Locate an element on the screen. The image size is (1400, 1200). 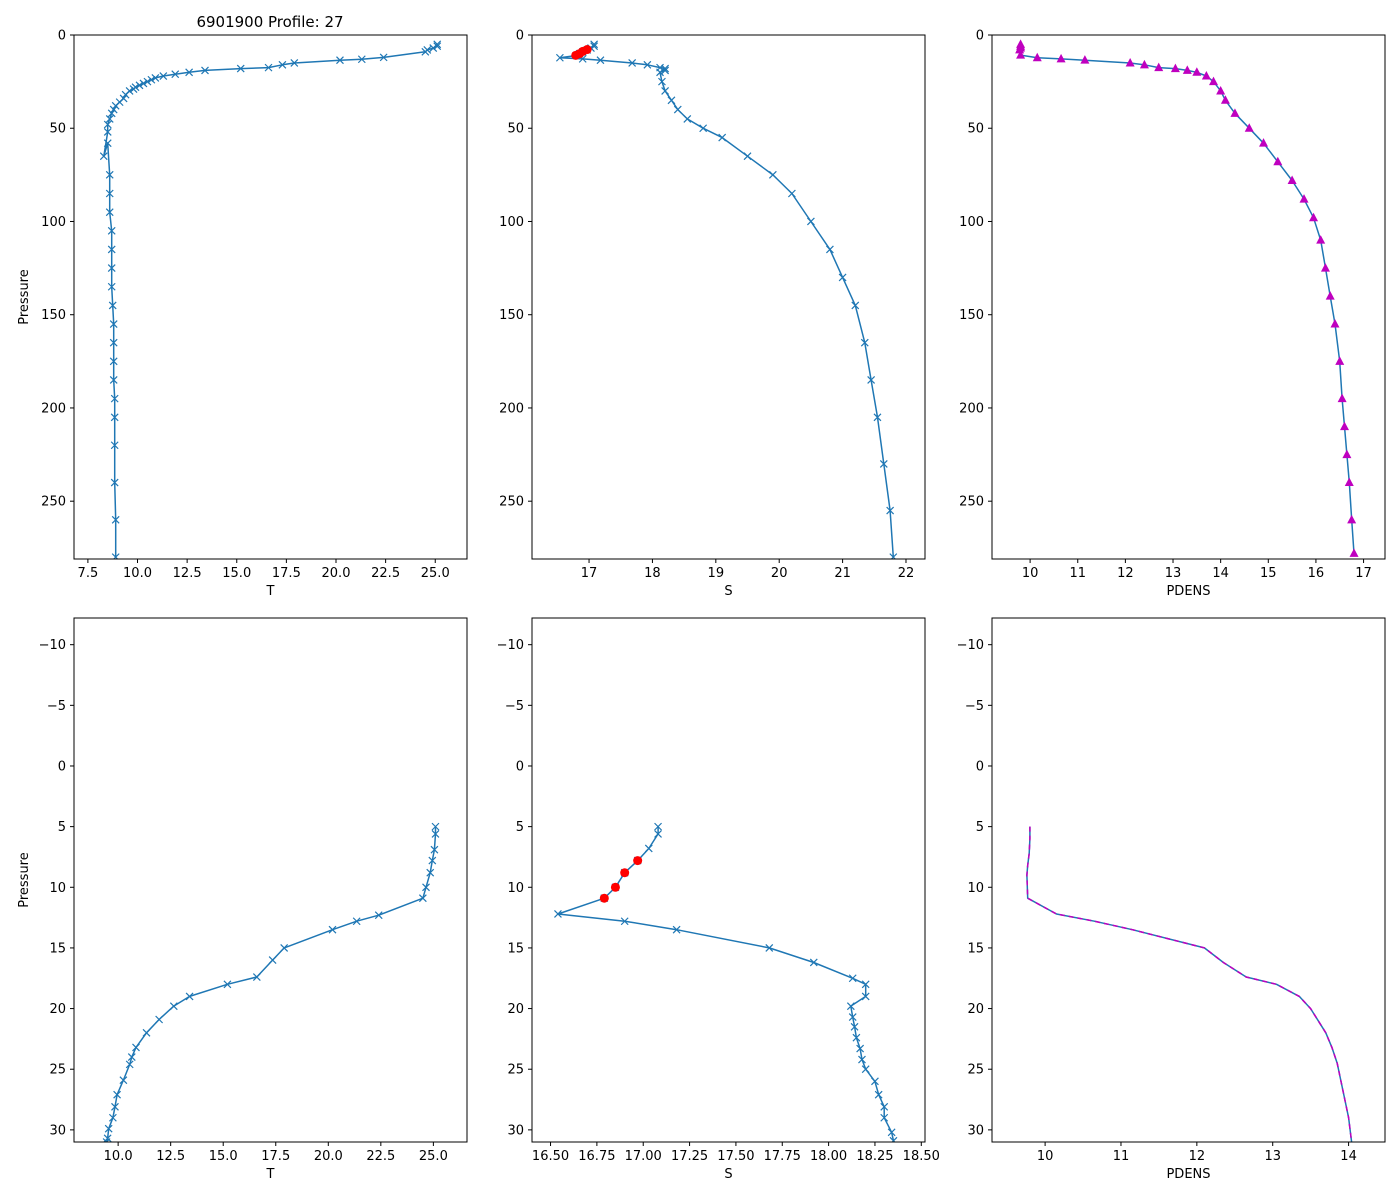
y-tick-label: 50 is located at coordinates (975, 129).